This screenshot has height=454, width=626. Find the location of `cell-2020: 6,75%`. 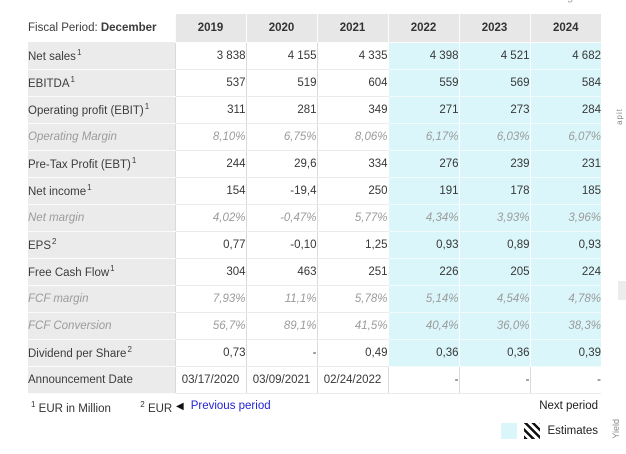

cell-2020: 6,75% is located at coordinates (281, 137).